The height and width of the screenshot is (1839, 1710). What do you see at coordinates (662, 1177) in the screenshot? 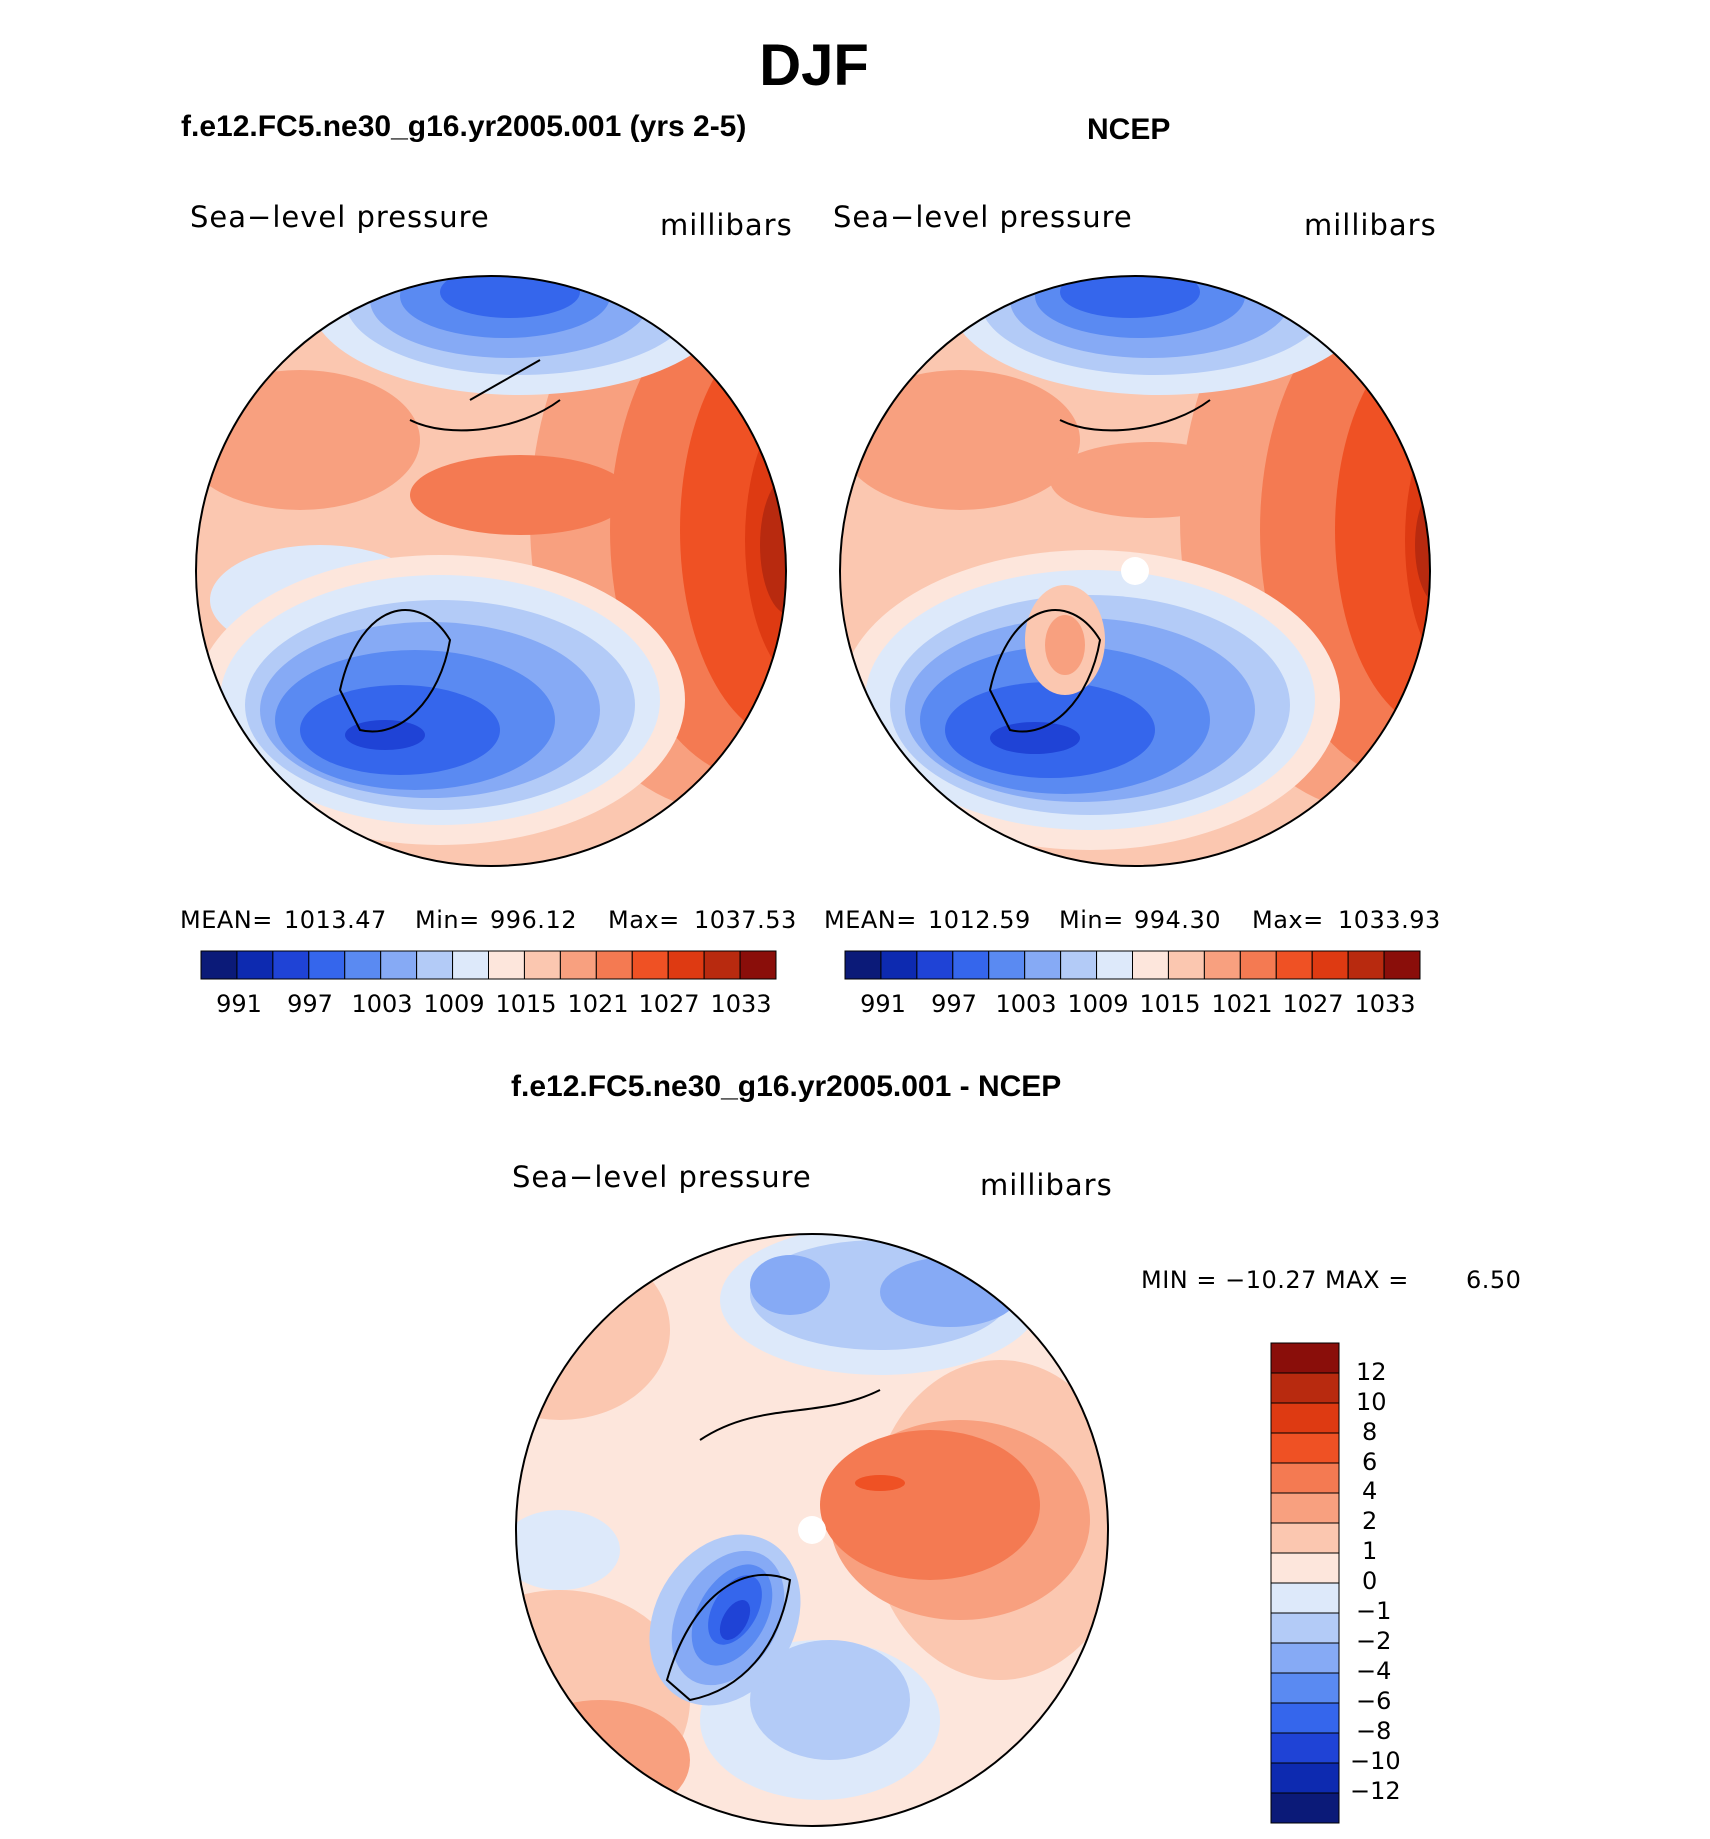
I see `diff-variable: Sea−level pressure` at bounding box center [662, 1177].